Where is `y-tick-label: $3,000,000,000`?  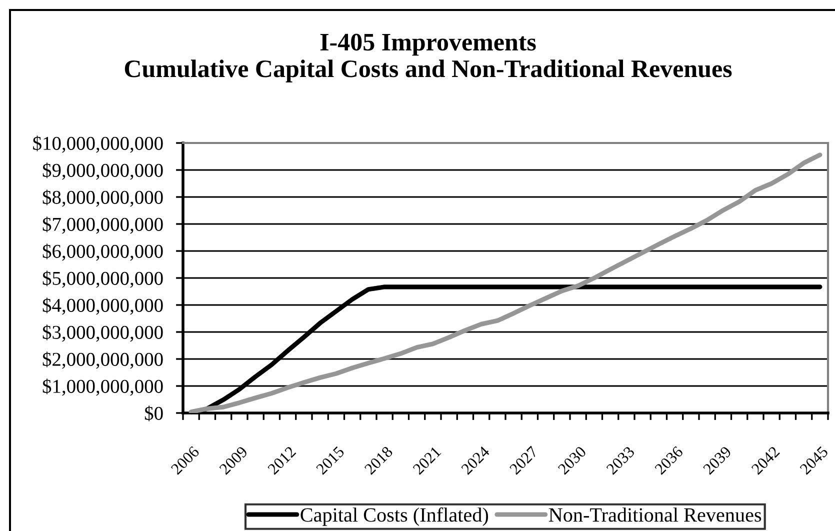 y-tick-label: $3,000,000,000 is located at coordinates (102, 333).